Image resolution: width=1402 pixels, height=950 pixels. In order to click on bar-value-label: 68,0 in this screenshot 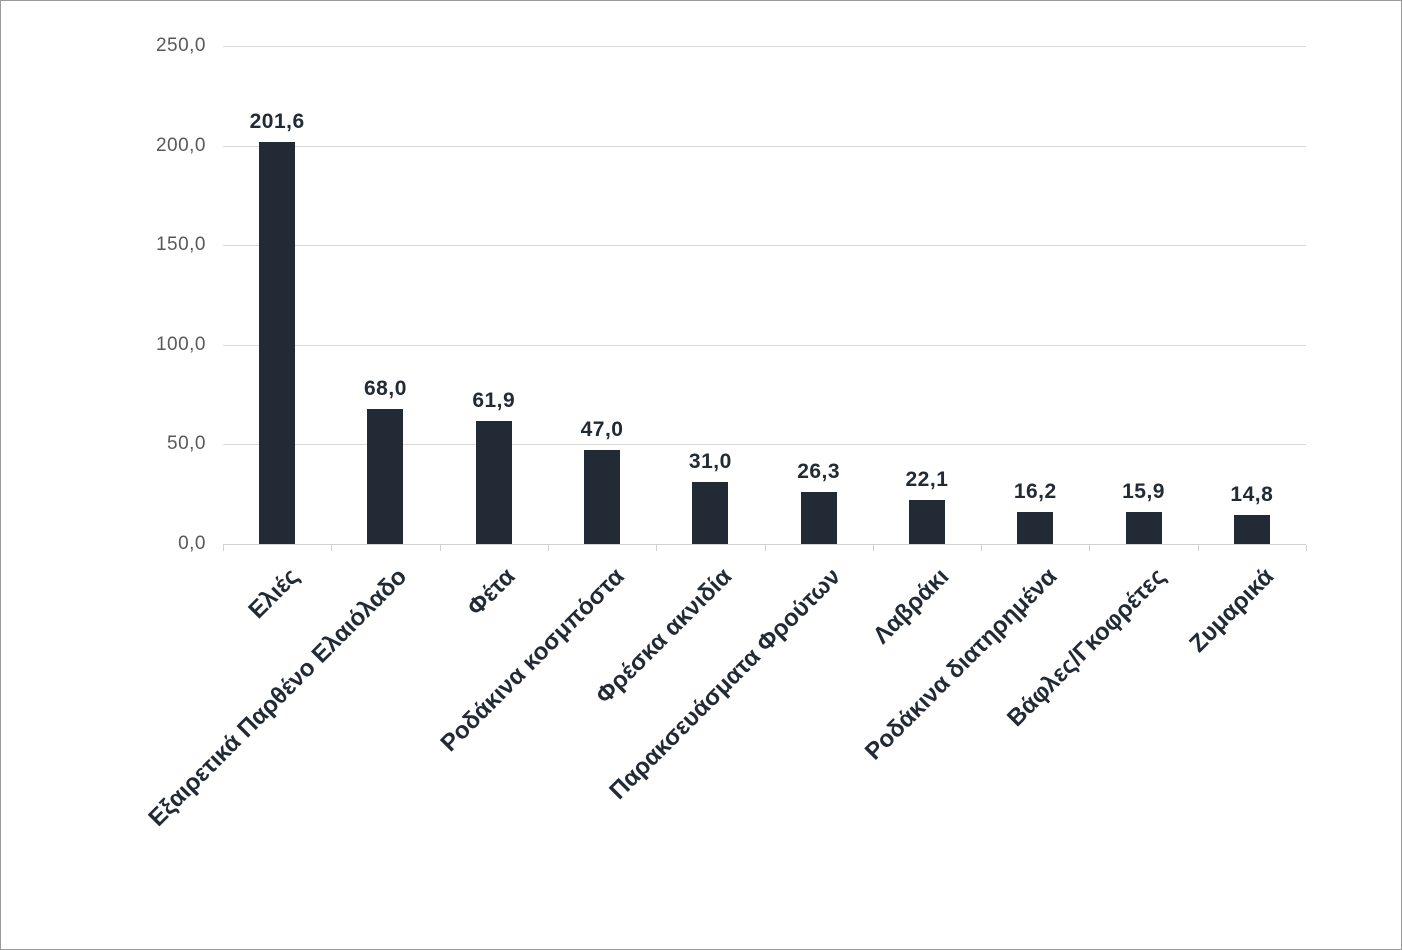, I will do `click(385, 388)`.